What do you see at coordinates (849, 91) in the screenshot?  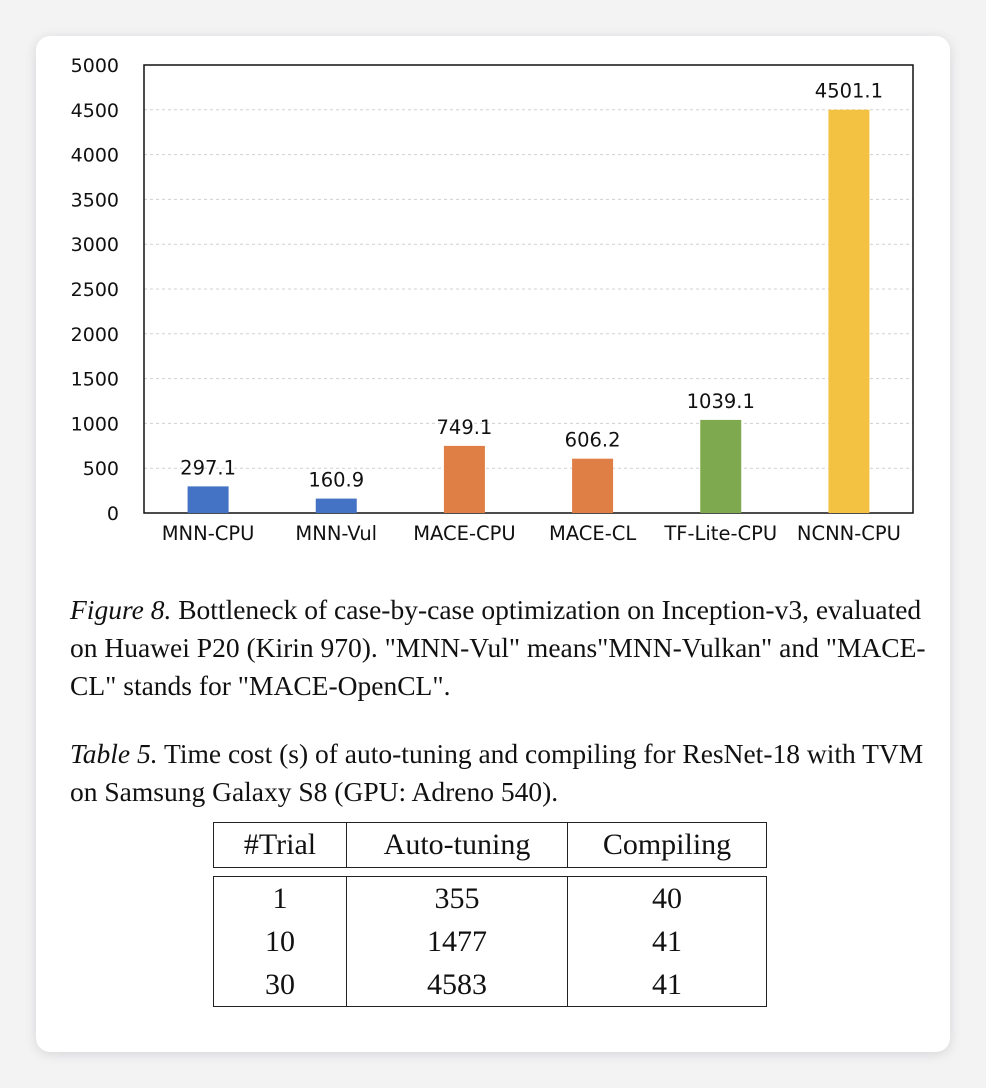 I see `data-label: 4501.1` at bounding box center [849, 91].